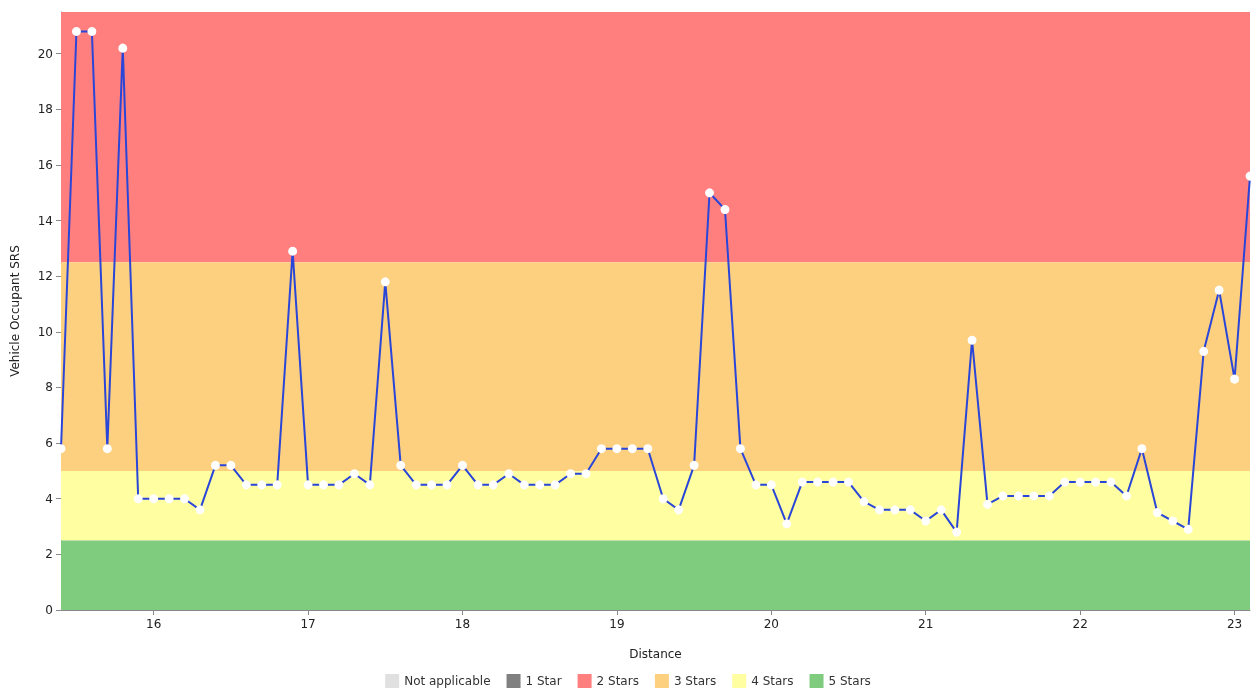 The image size is (1256, 693). What do you see at coordinates (1080, 624) in the screenshot?
I see `x-tick-label: 22` at bounding box center [1080, 624].